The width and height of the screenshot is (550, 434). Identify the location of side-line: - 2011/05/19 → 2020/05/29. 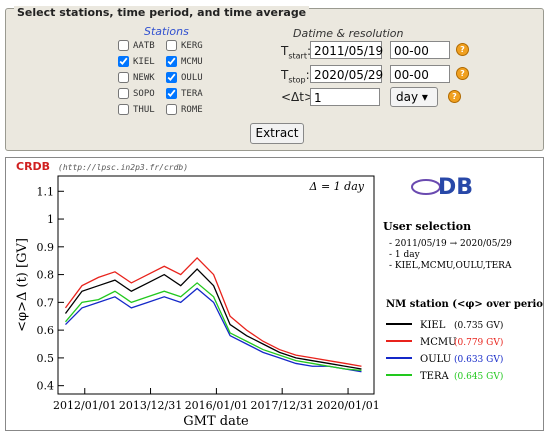
(450, 244).